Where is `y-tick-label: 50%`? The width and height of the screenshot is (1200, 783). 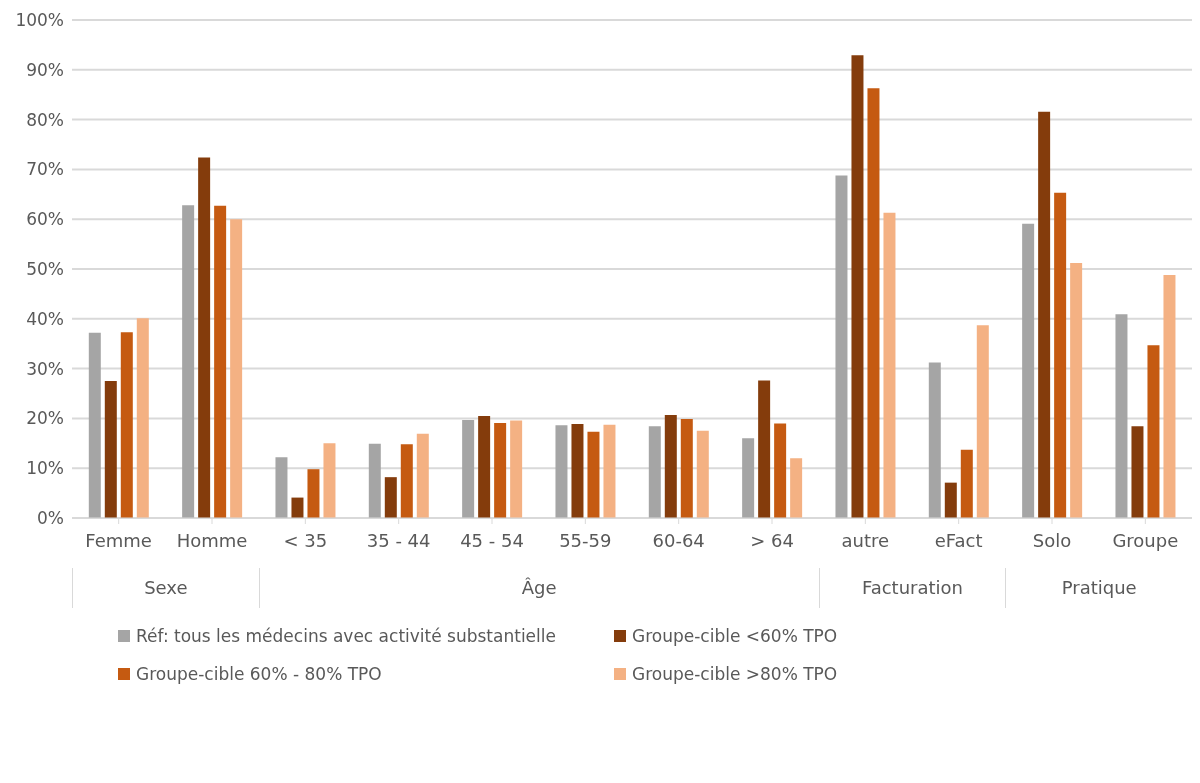
y-tick-label: 50% is located at coordinates (45, 269).